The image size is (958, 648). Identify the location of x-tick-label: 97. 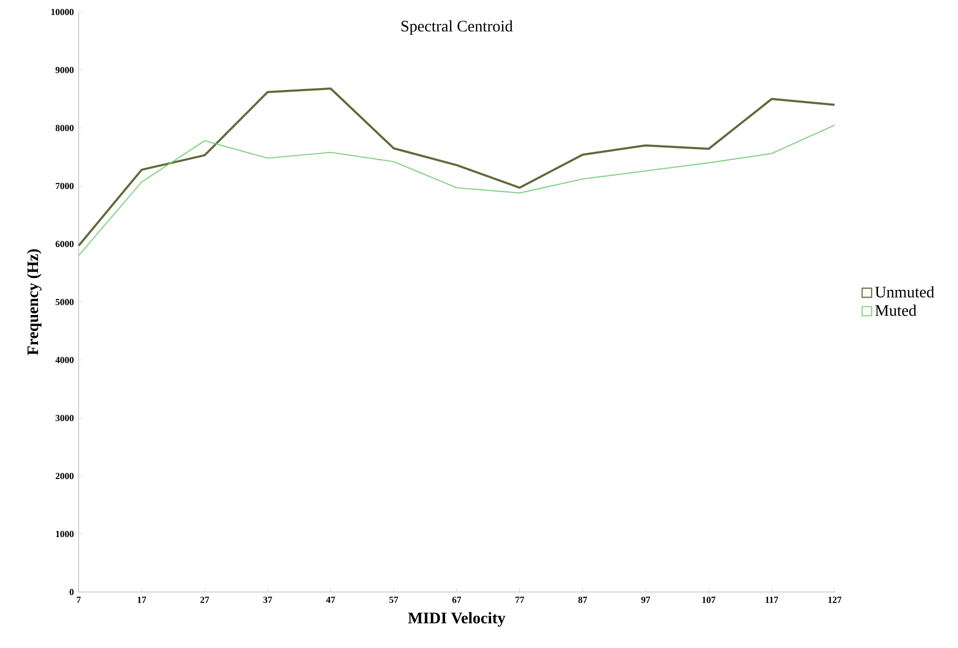
(645, 599).